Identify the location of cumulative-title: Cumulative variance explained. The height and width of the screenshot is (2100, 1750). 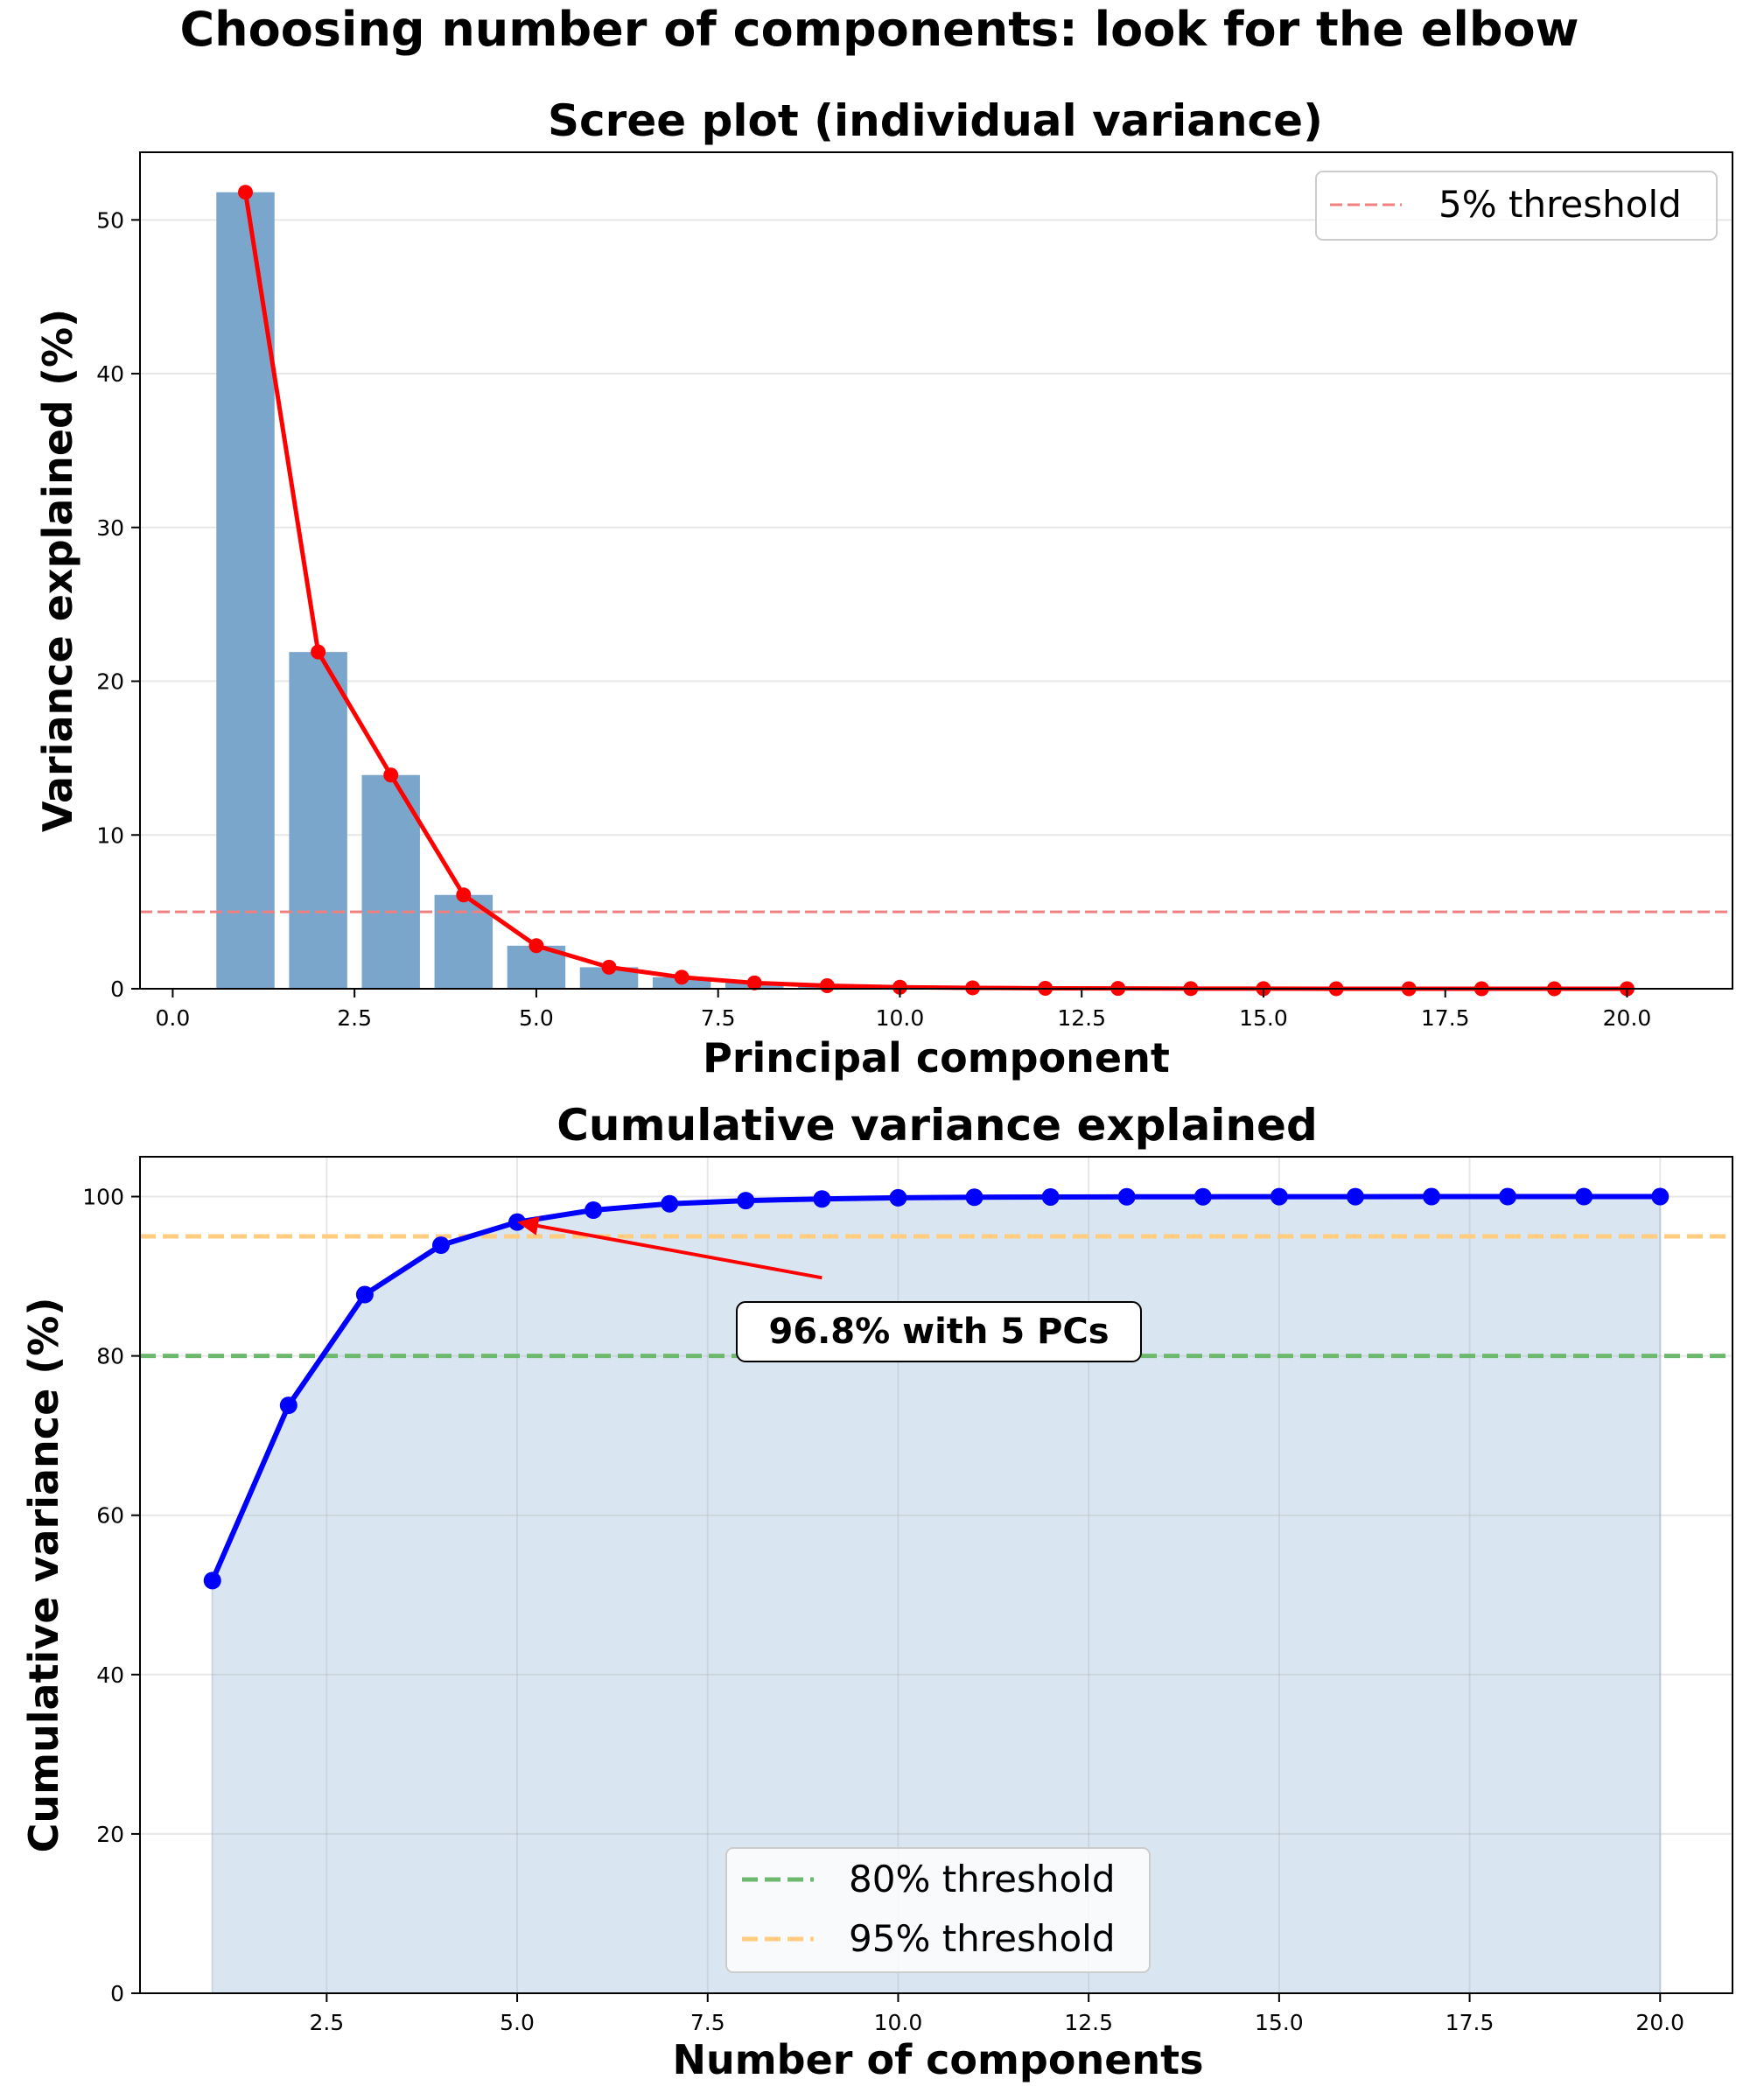
(937, 1125).